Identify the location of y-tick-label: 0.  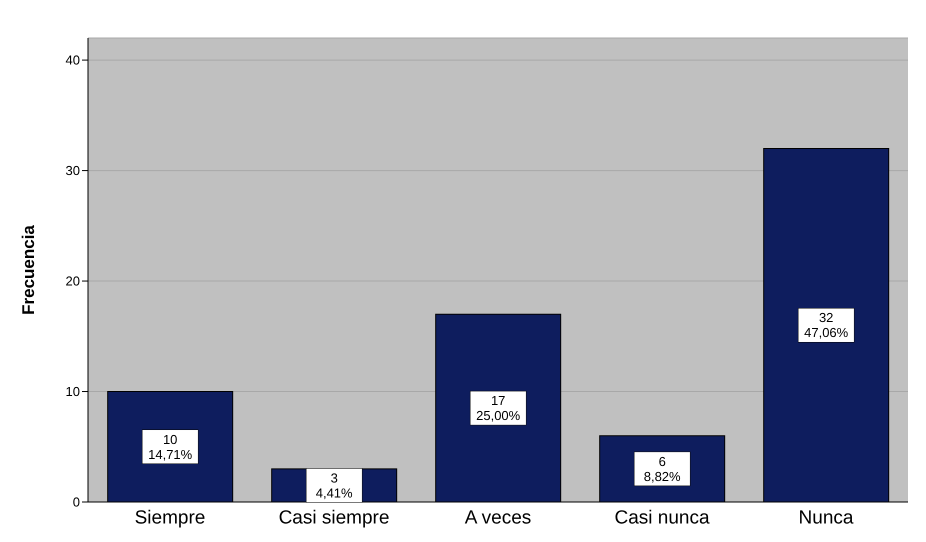
(76, 502).